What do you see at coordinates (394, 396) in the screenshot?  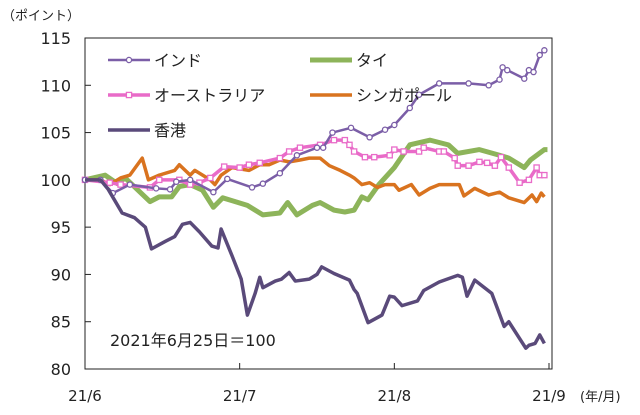 I see `x-tick-label: 21/8` at bounding box center [394, 396].